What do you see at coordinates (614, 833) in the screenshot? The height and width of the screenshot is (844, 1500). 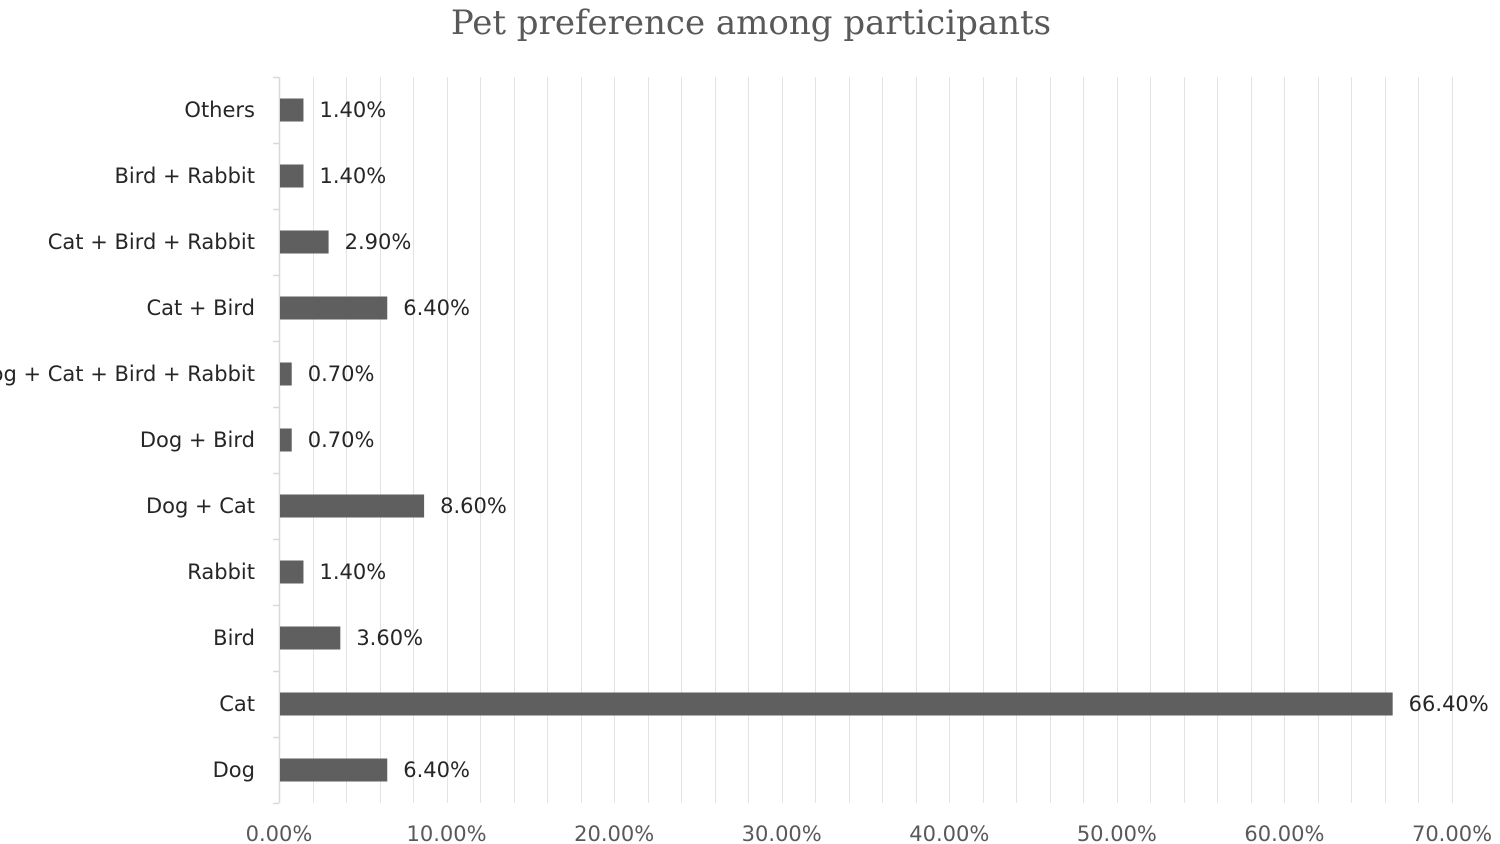 I see `x-tick-label: 20.00%` at bounding box center [614, 833].